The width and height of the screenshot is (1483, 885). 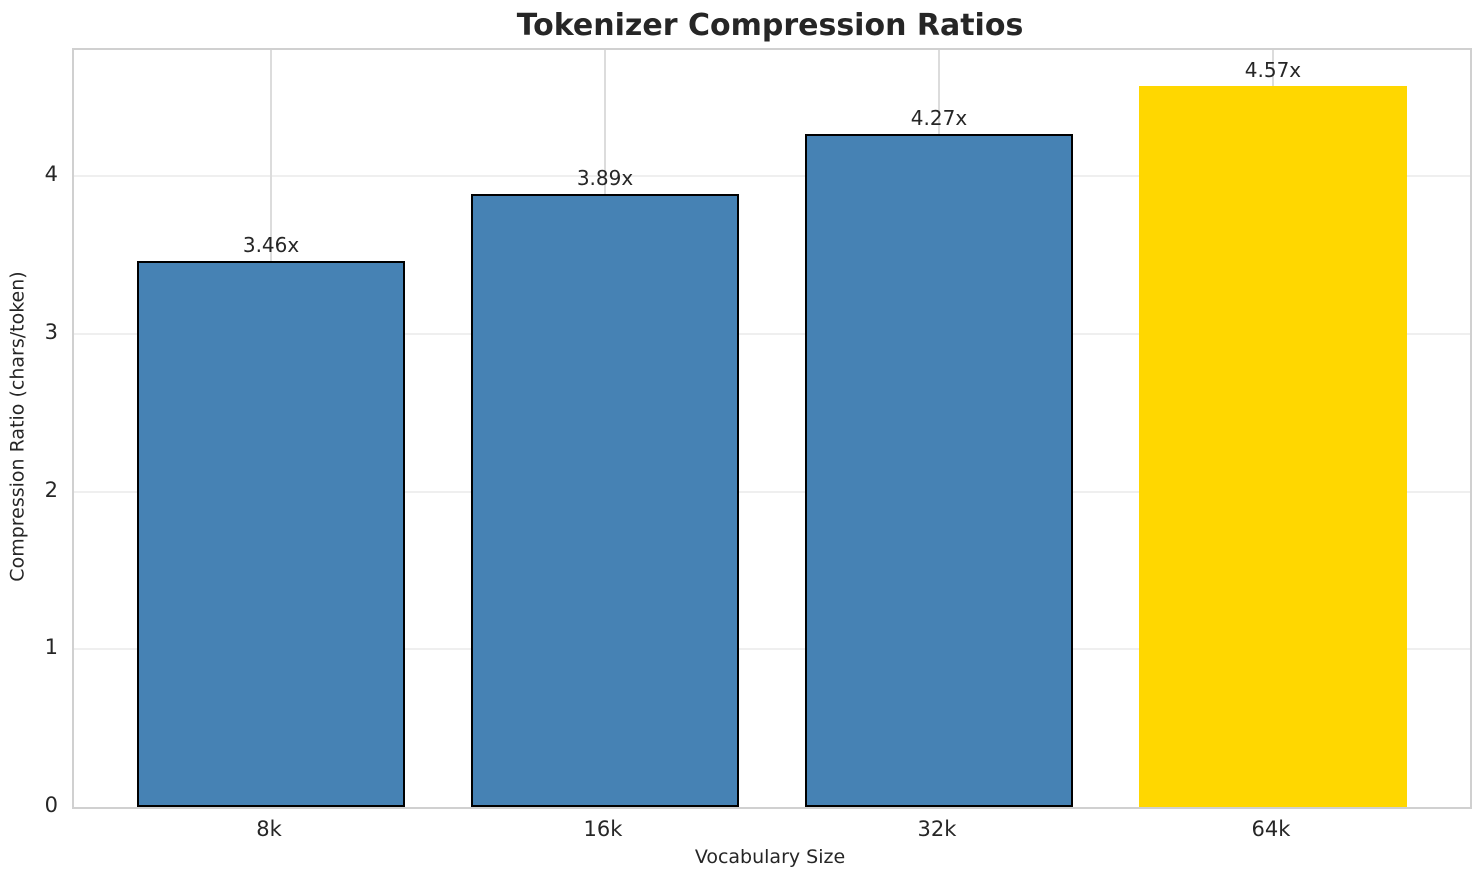 I want to click on bar-8k, so click(x=271, y=534).